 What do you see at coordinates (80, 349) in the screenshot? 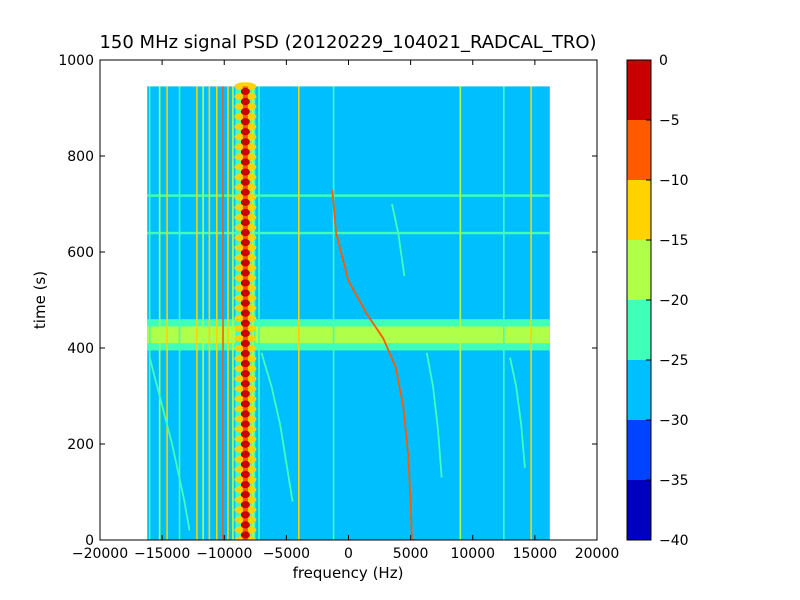
I see `y-tick-label: 400` at bounding box center [80, 349].